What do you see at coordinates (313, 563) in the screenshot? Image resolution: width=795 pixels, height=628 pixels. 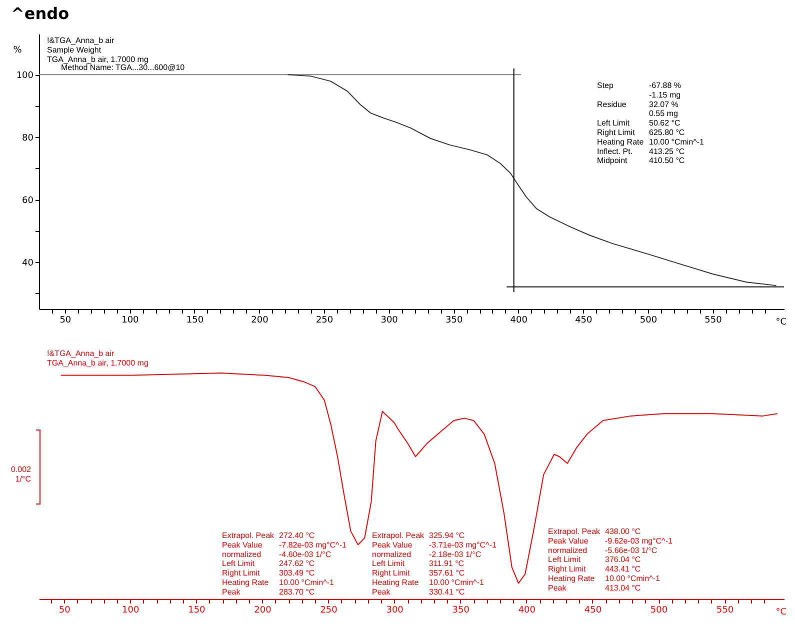 I see `annotation: 272.40 °C -7.82e-03 mg°C^-1 -4.60e-03 1/°C 247.62 °C 303.49 °C 10.00 °Cmin^-1 283.70 °C` at bounding box center [313, 563].